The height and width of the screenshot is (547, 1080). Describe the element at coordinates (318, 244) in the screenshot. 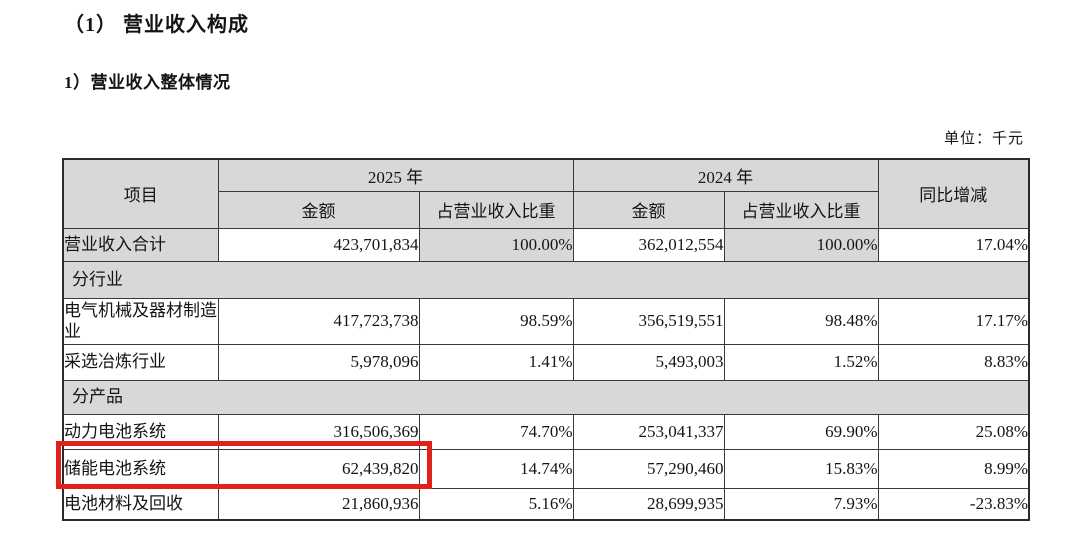

I see `amount-2025-cell: 423,701,834` at that location.